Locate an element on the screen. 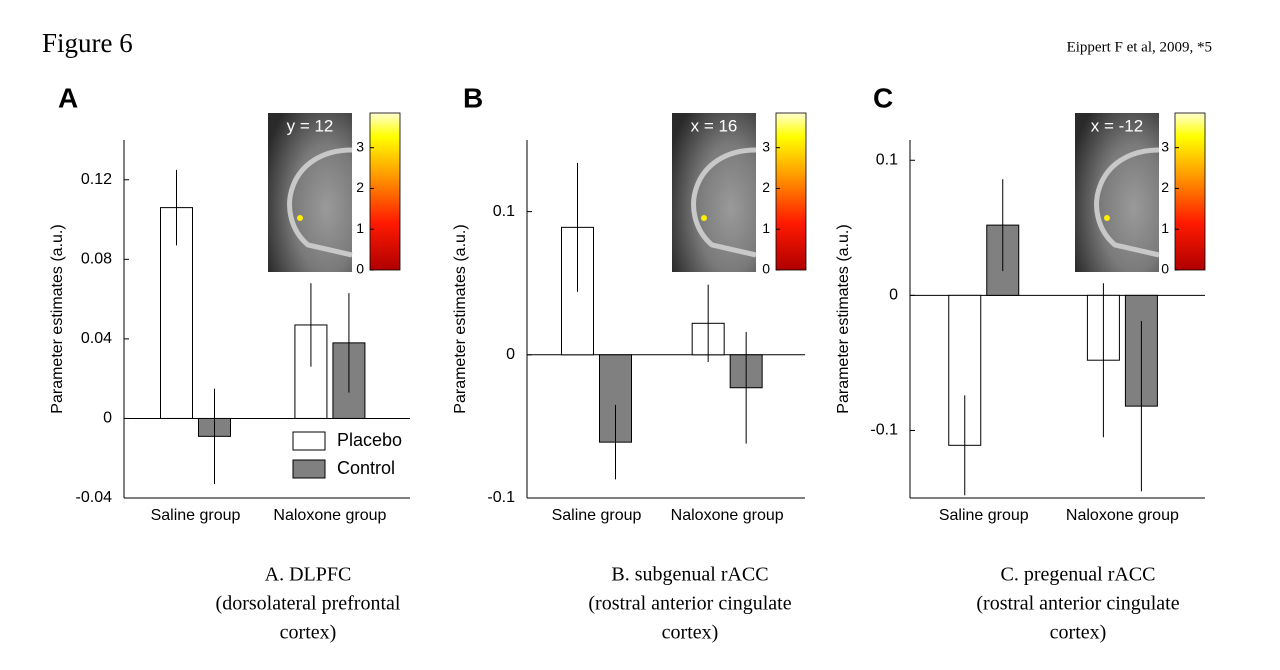 The width and height of the screenshot is (1280, 670). legend-label: Control is located at coordinates (366, 468).